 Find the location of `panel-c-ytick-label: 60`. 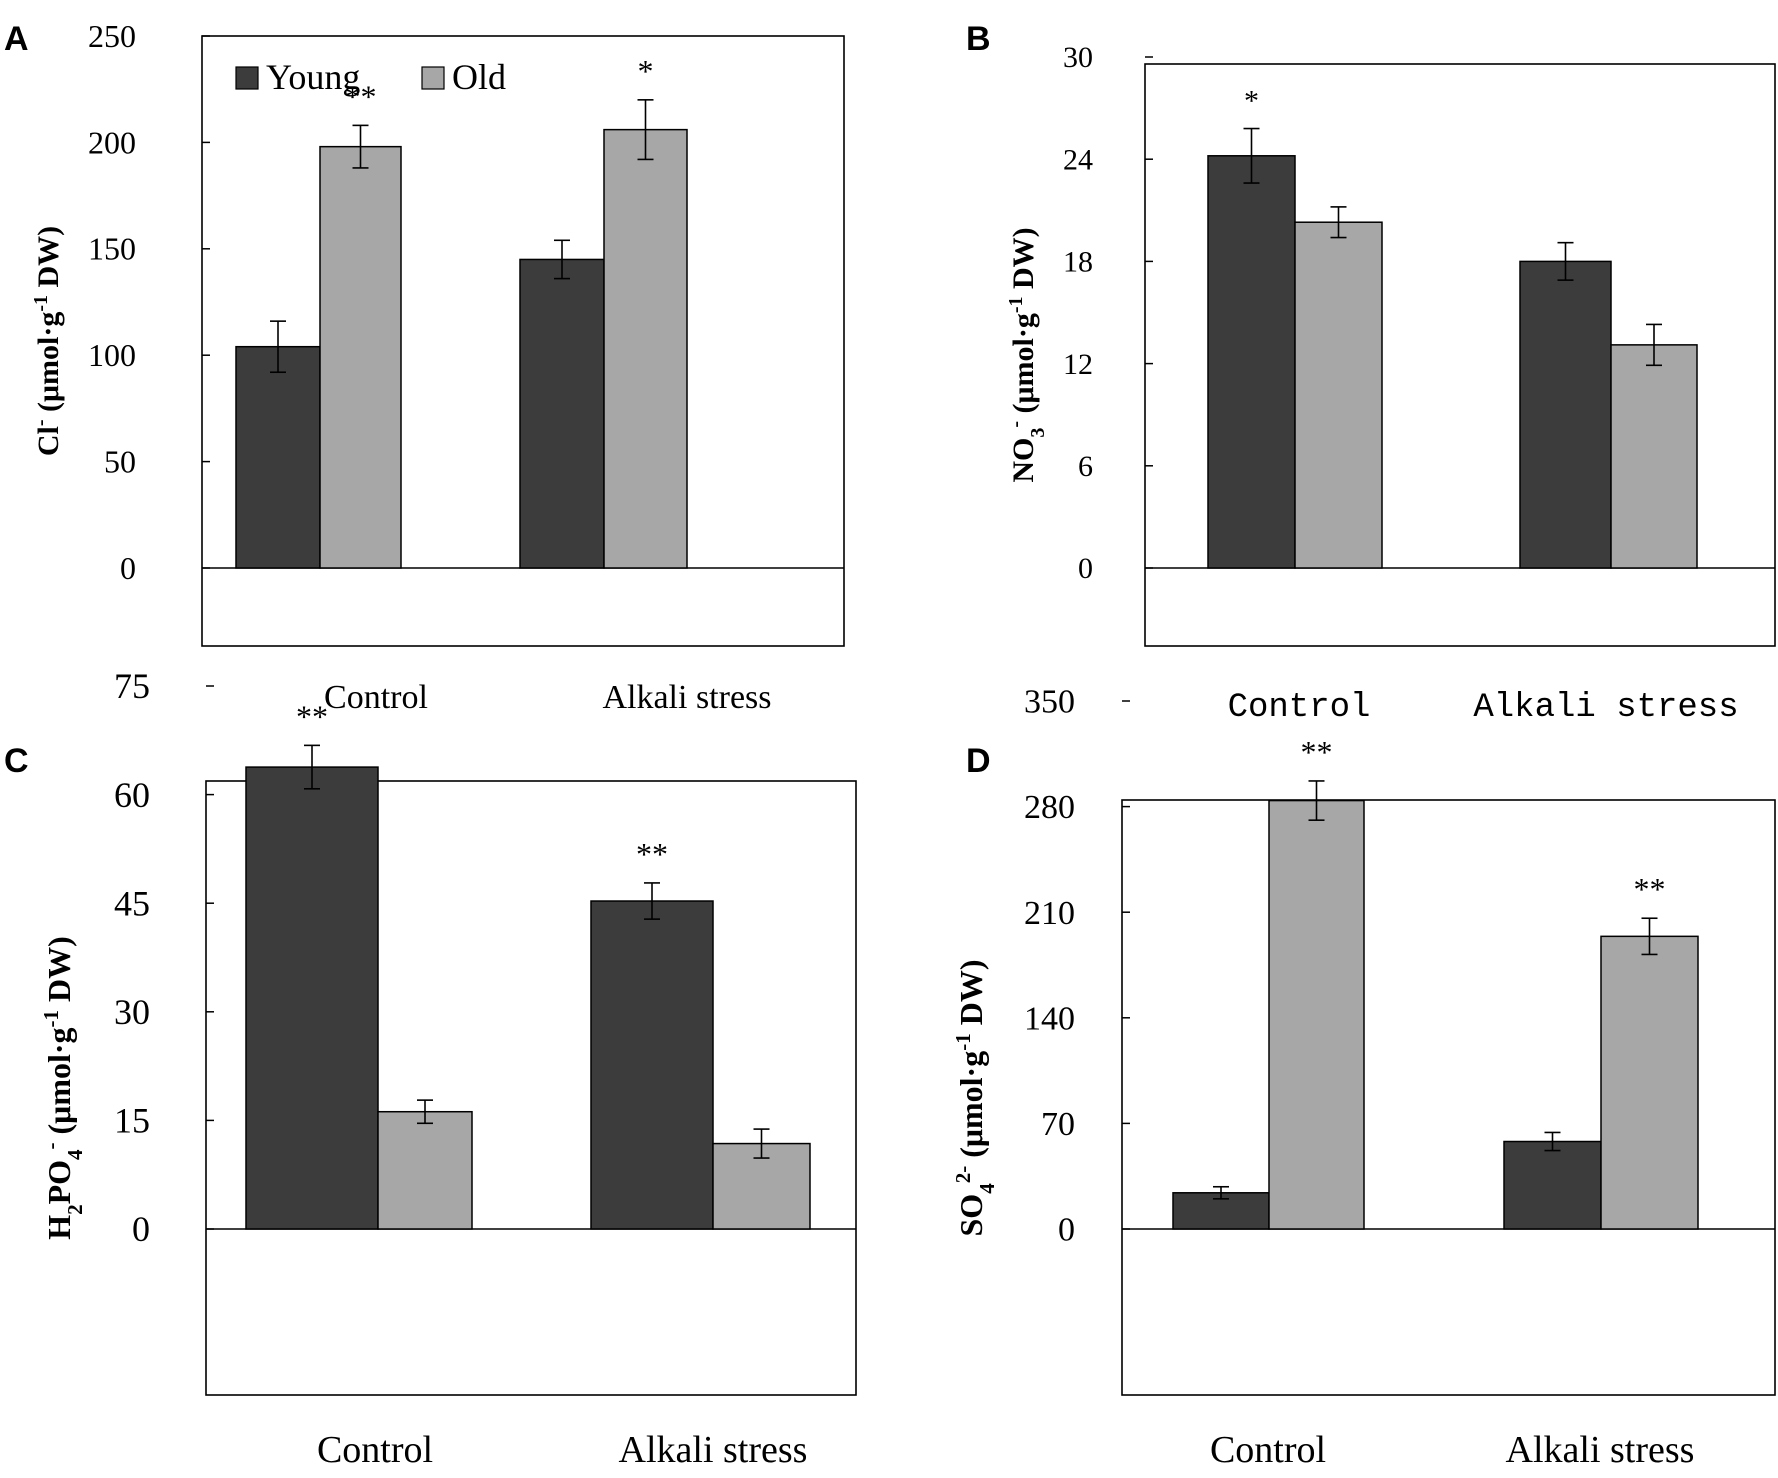

panel-c-ytick-label: 60 is located at coordinates (132, 795).